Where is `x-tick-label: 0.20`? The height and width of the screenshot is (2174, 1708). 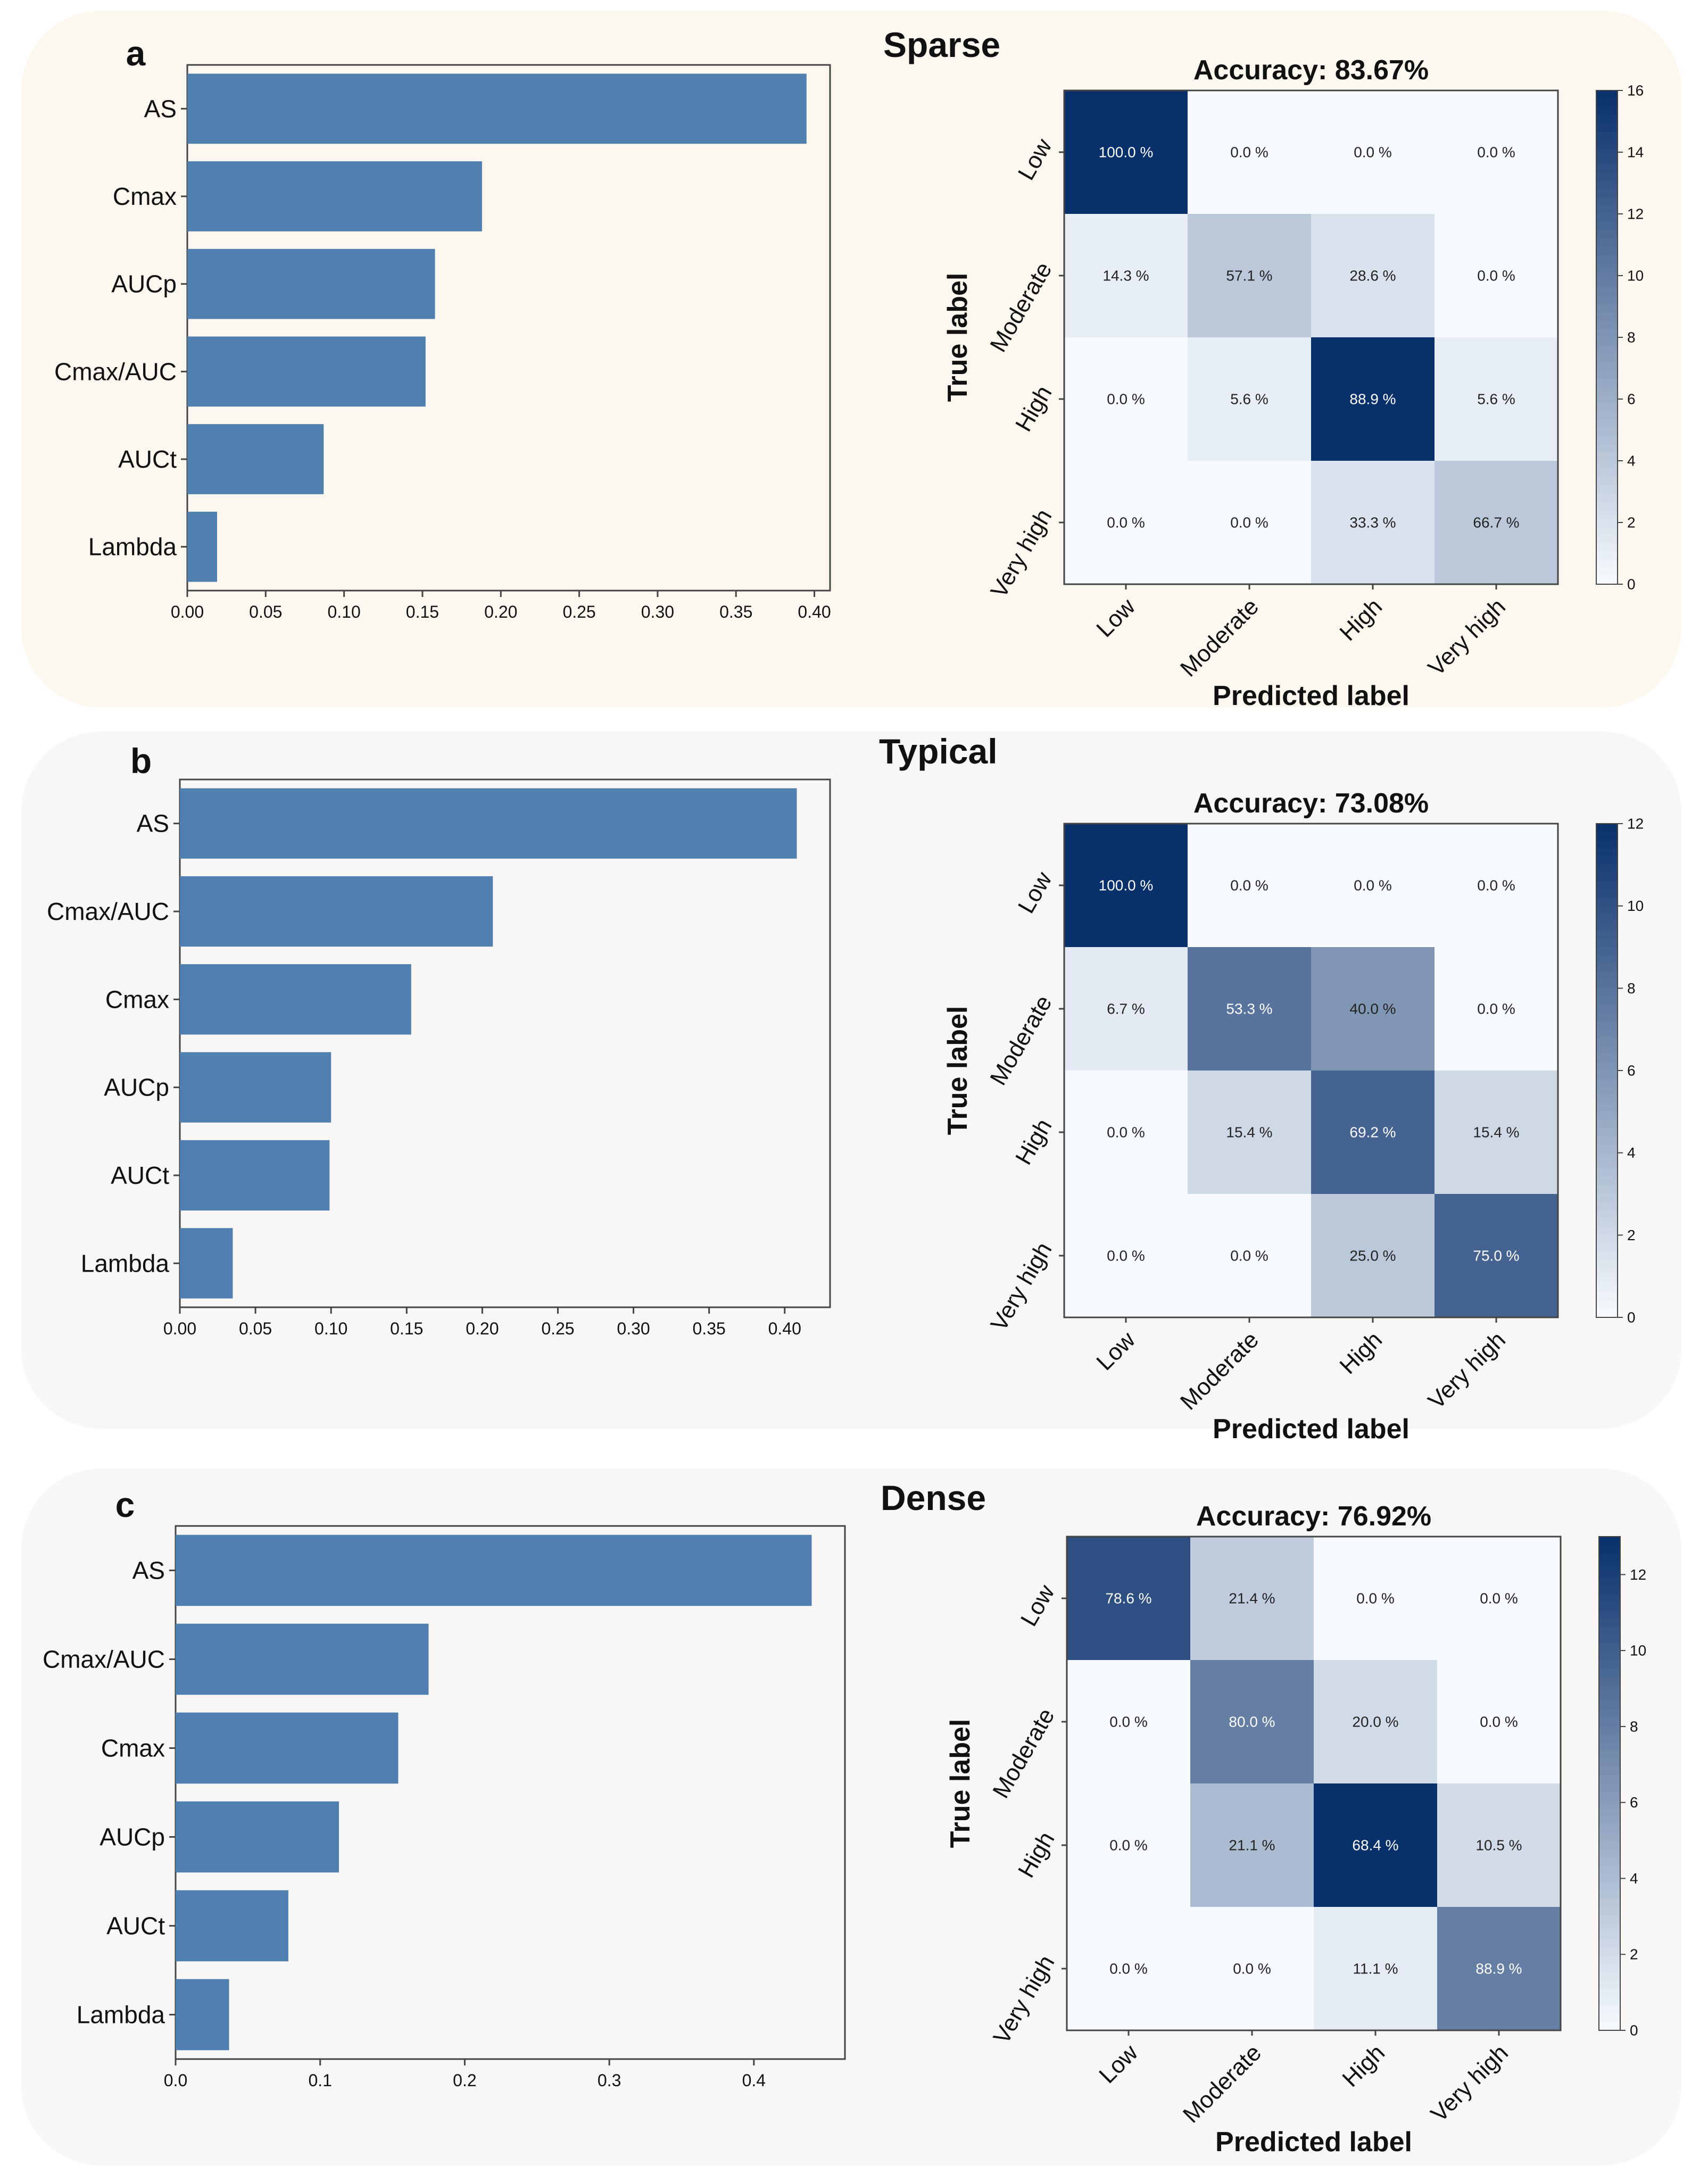 x-tick-label: 0.20 is located at coordinates (500, 611).